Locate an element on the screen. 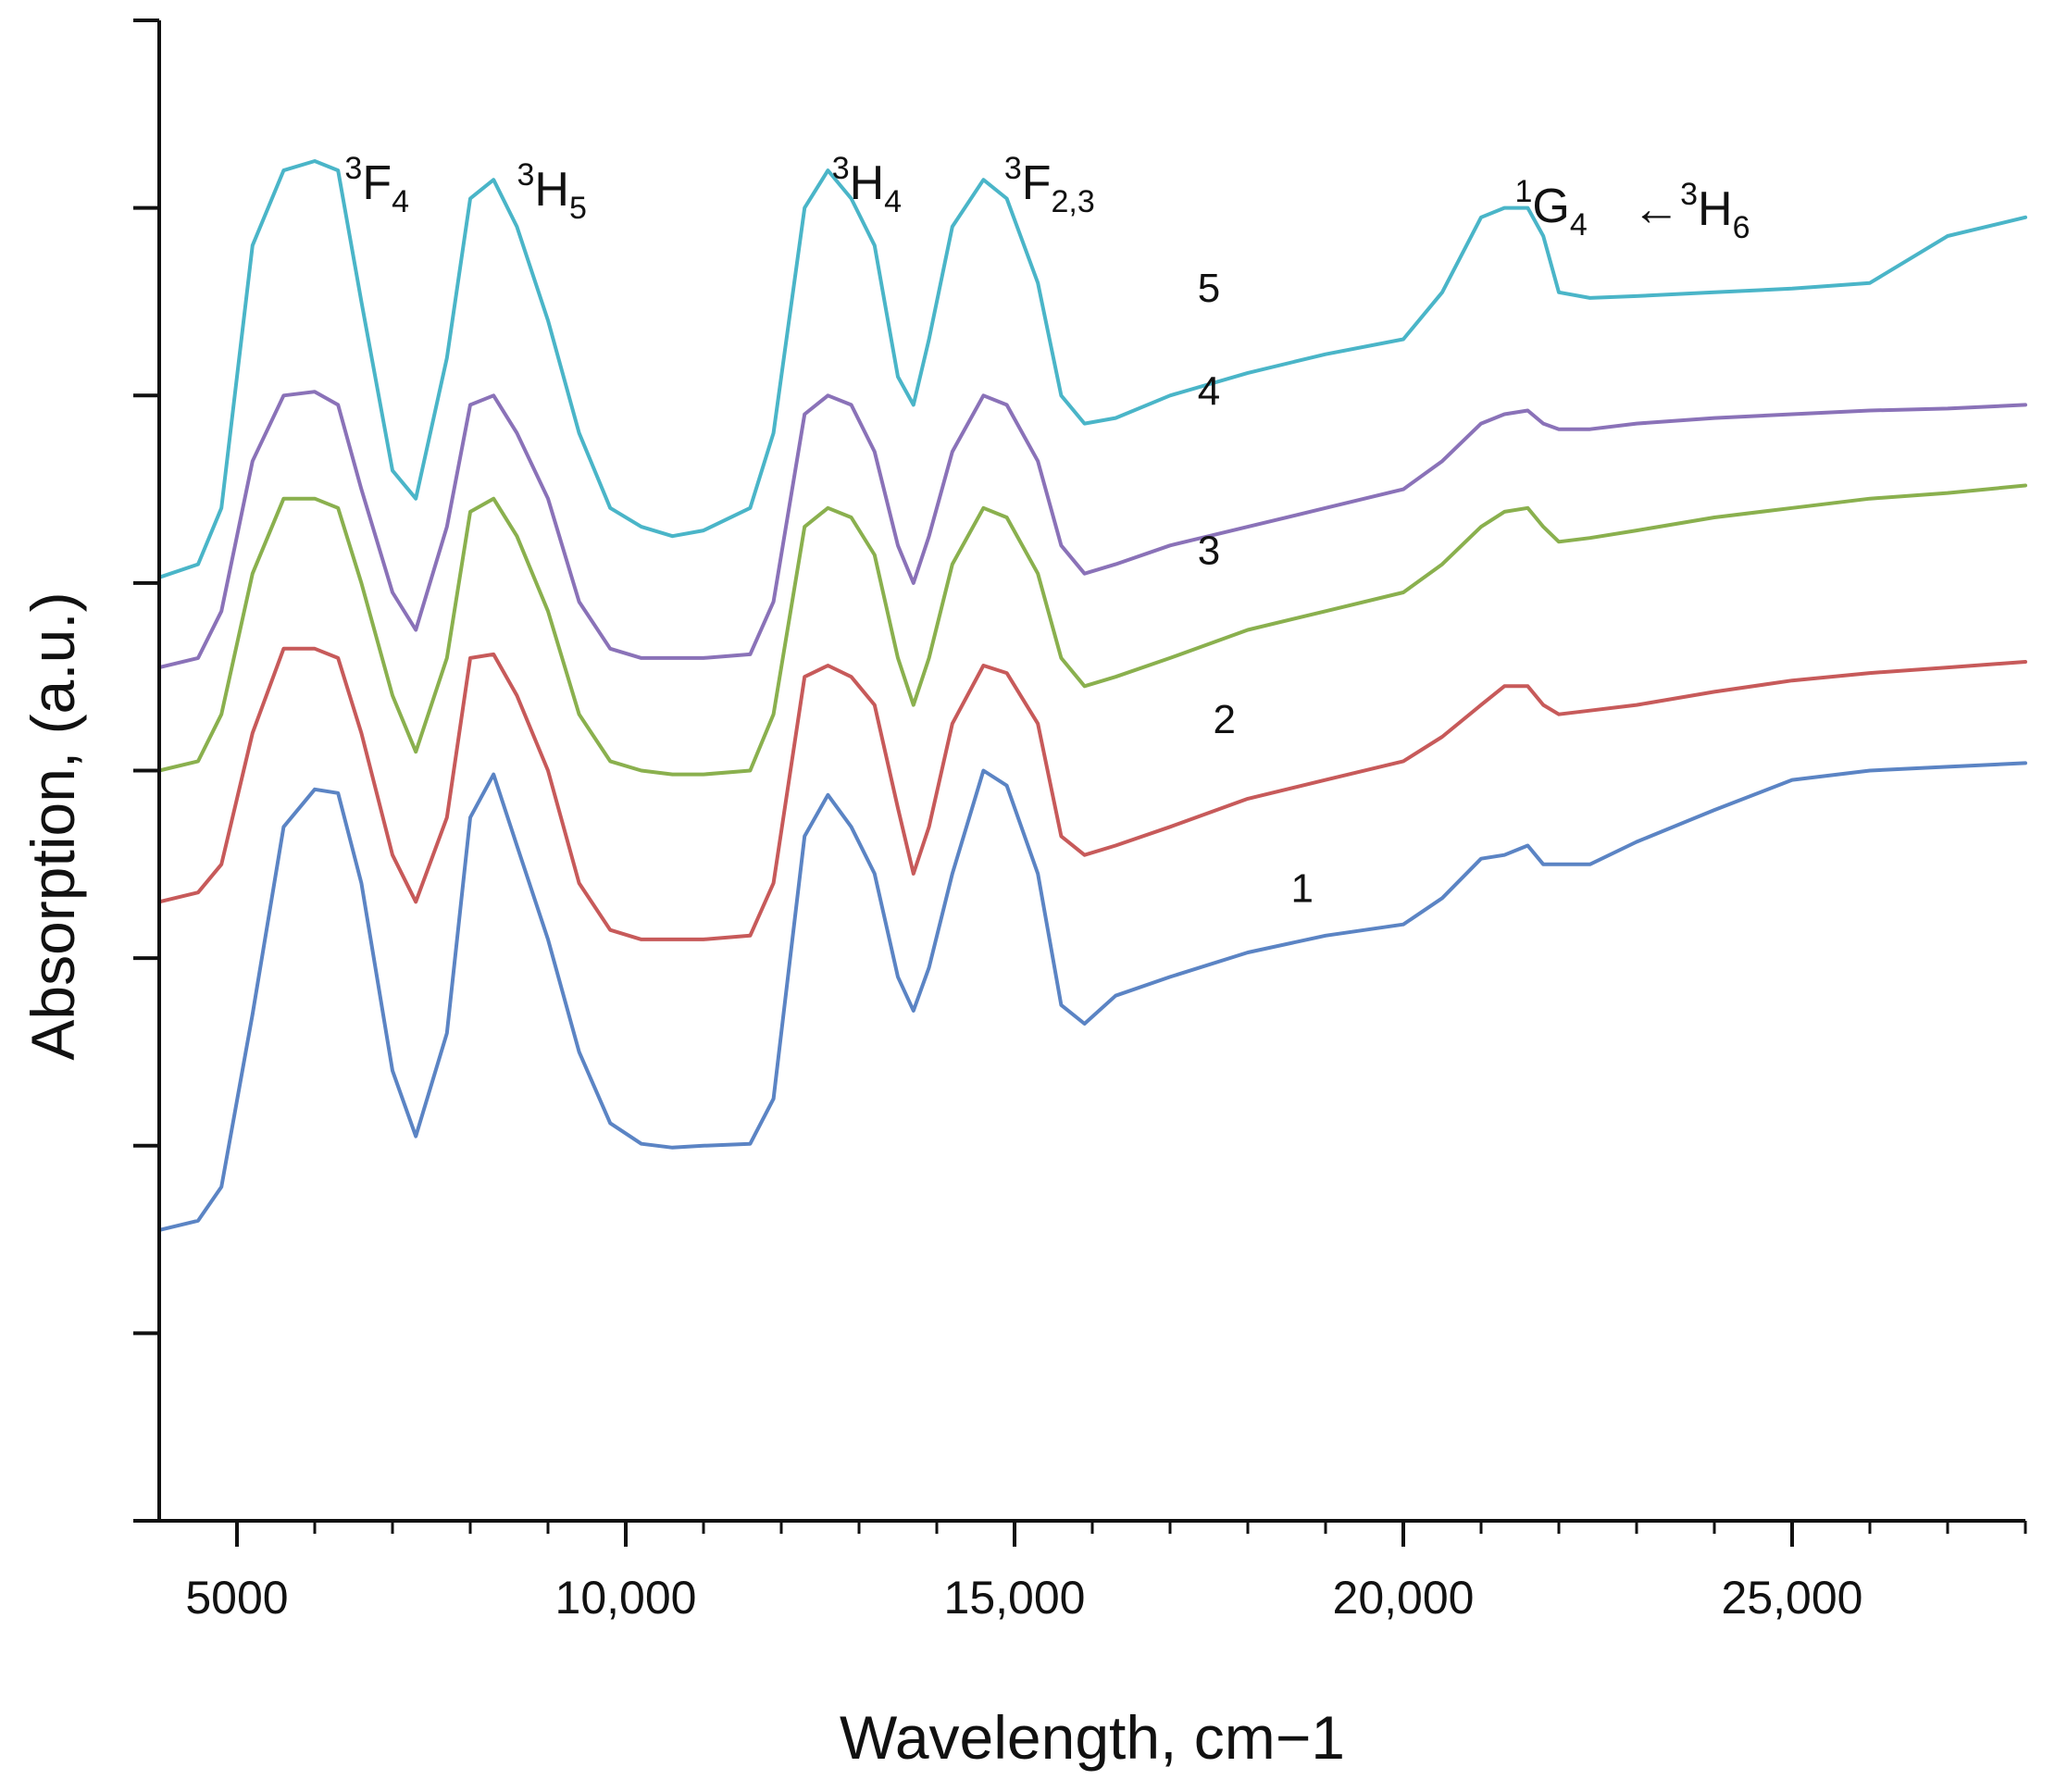  transition-sub: 6 is located at coordinates (1741, 227).